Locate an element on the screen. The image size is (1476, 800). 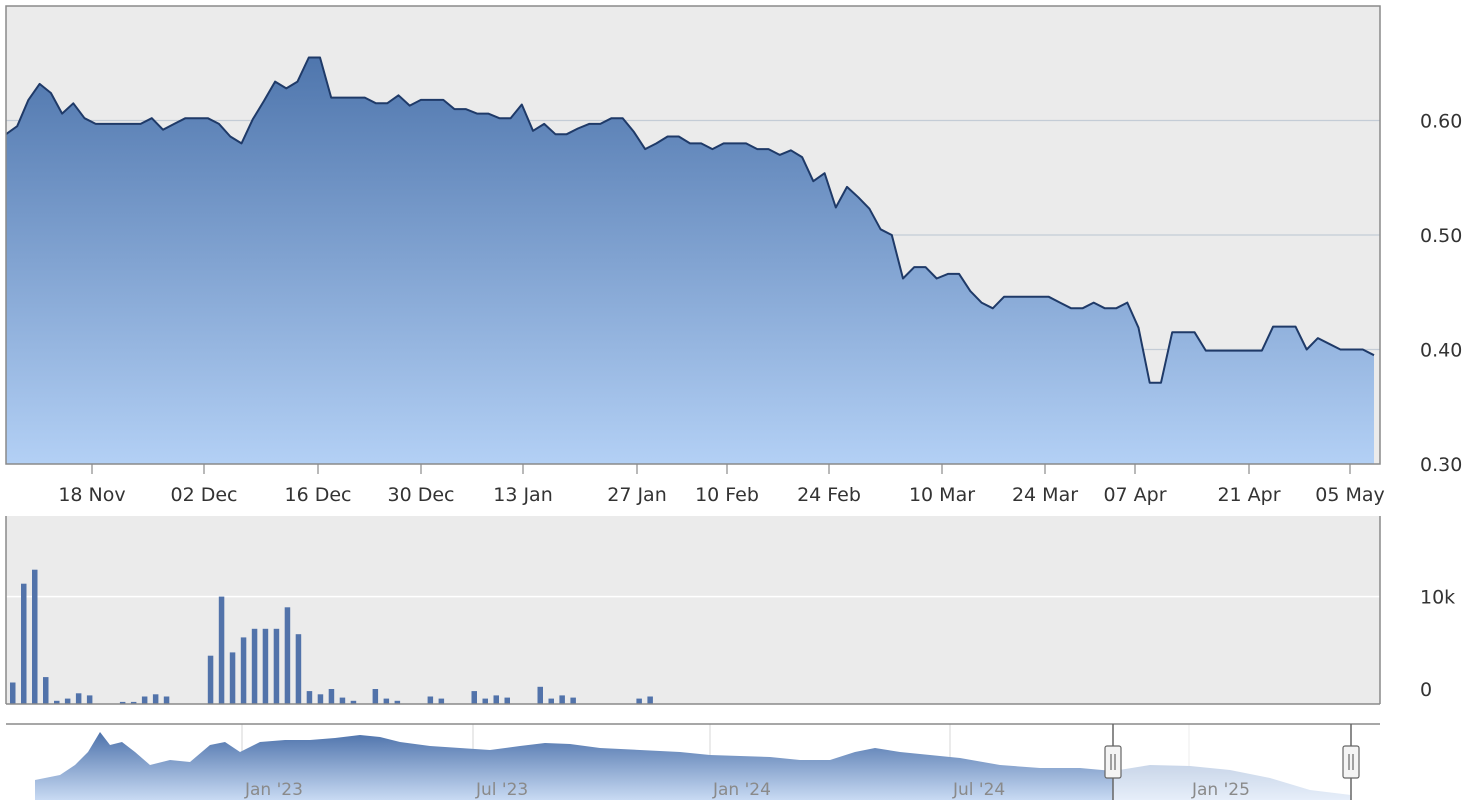
price-y-tick-label: 0.30 is located at coordinates (1441, 465).